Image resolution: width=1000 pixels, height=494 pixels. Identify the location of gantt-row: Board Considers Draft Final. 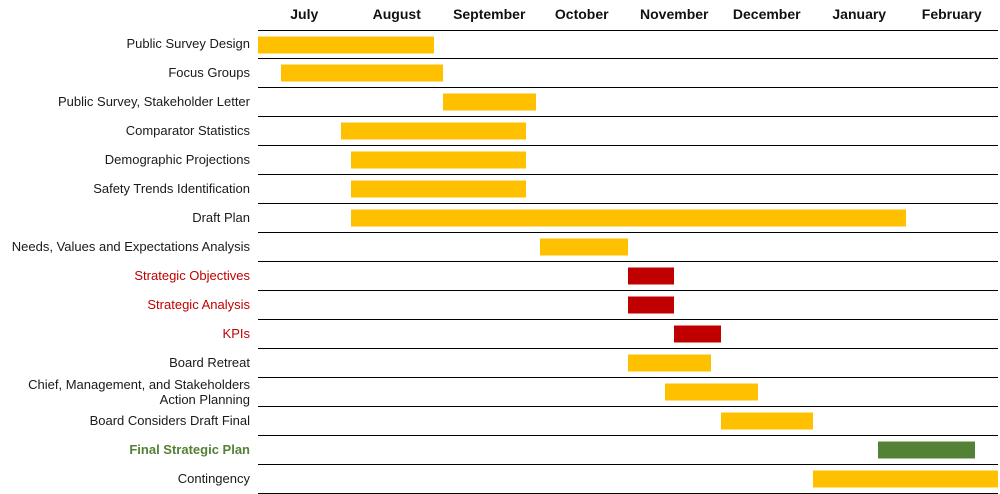
(500, 421).